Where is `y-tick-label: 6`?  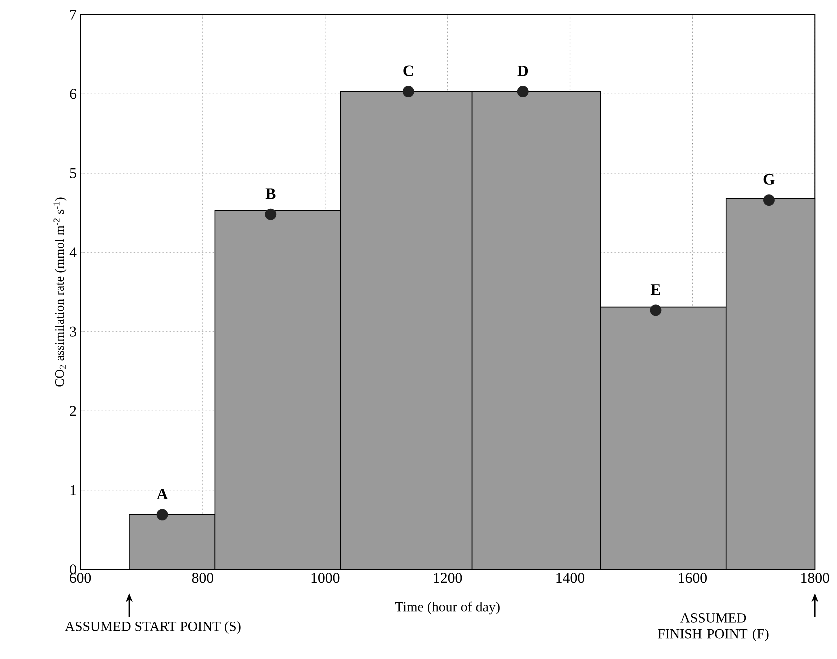 y-tick-label: 6 is located at coordinates (73, 94).